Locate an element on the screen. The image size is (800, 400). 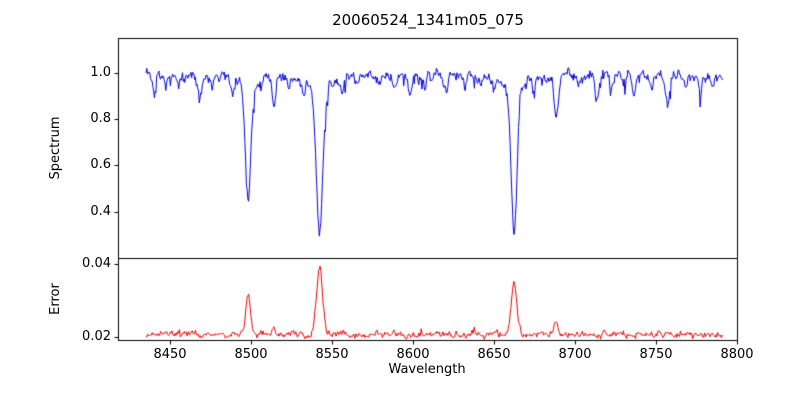
x-tick-label: 8550 is located at coordinates (332, 354).